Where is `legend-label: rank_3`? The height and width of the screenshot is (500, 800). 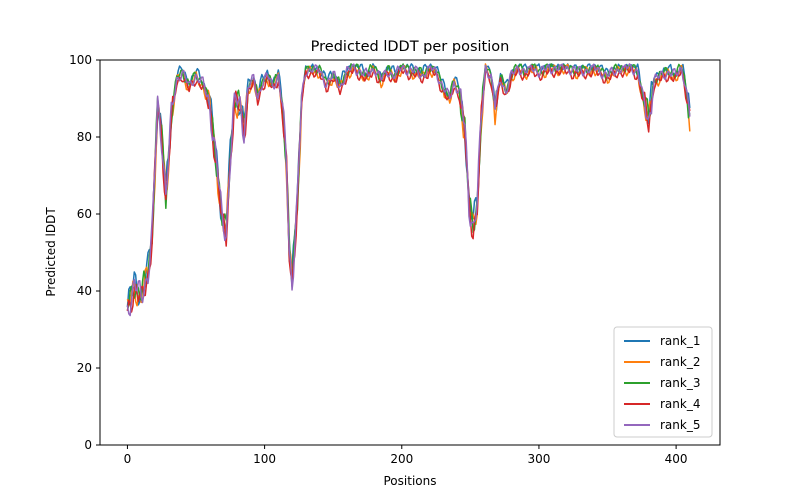 legend-label: rank_3 is located at coordinates (680, 383).